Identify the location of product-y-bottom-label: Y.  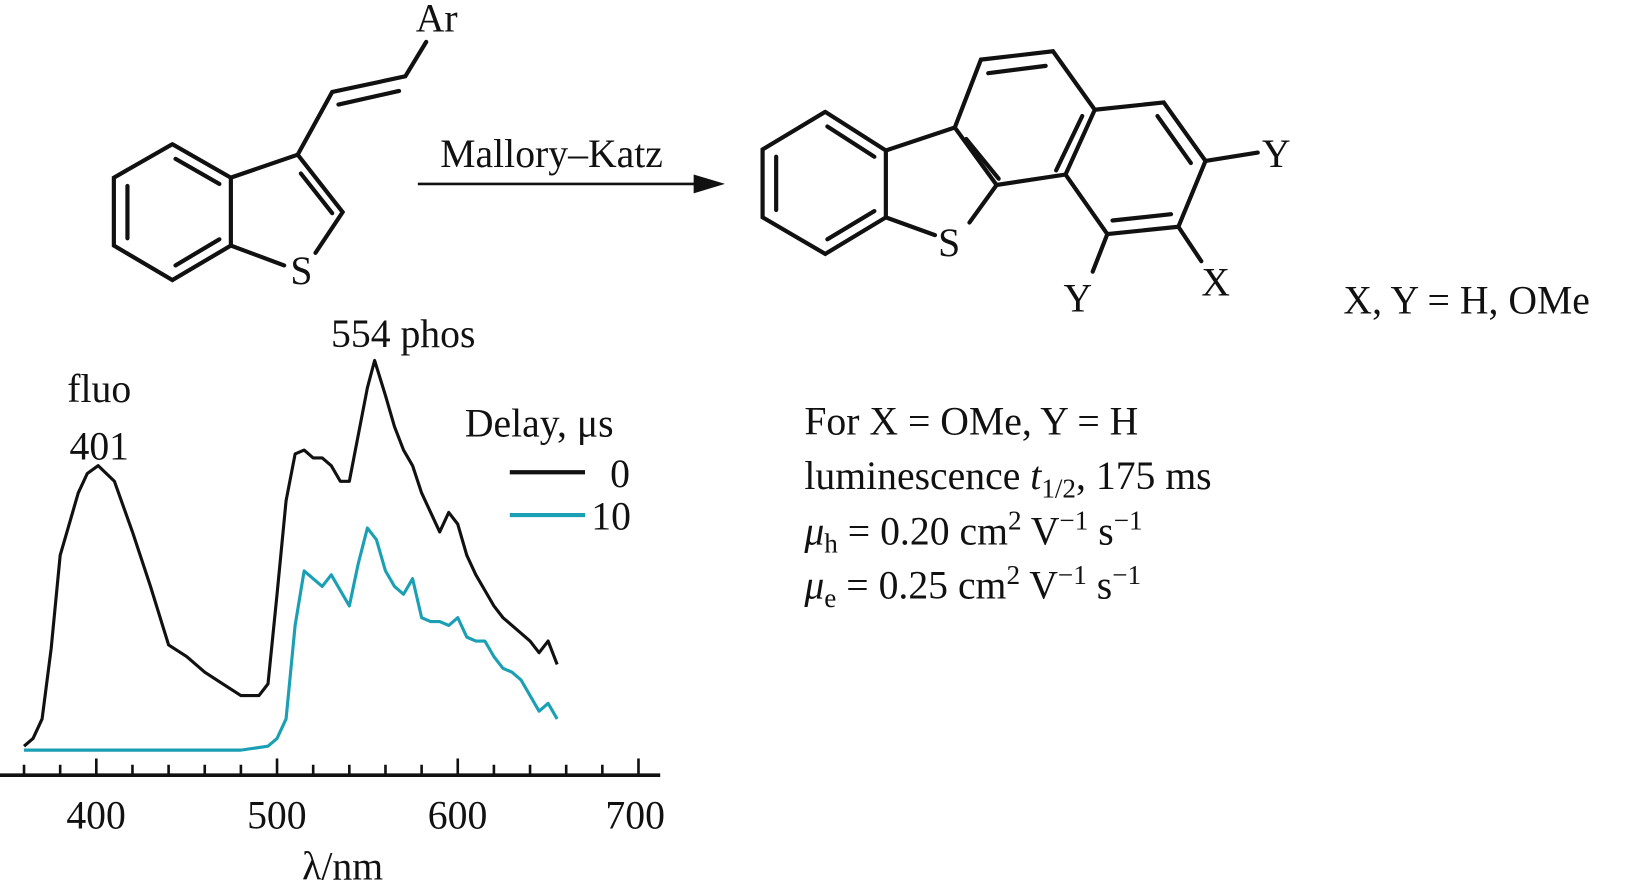
(1077, 298).